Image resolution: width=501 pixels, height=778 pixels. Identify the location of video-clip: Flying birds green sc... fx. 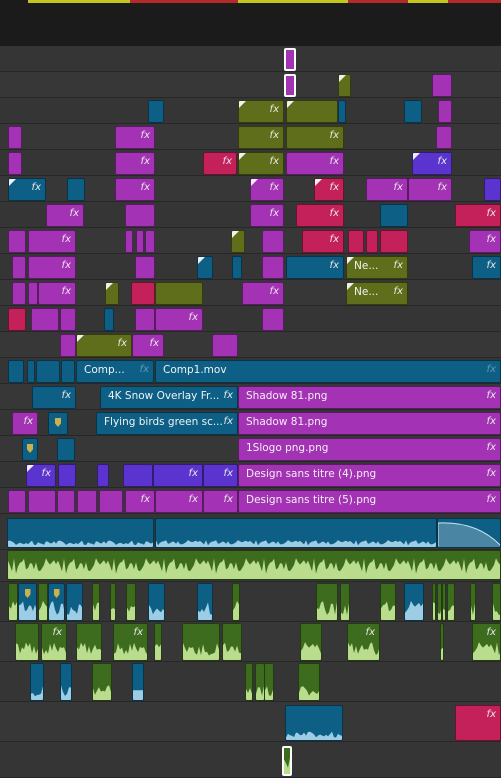
(167, 423).